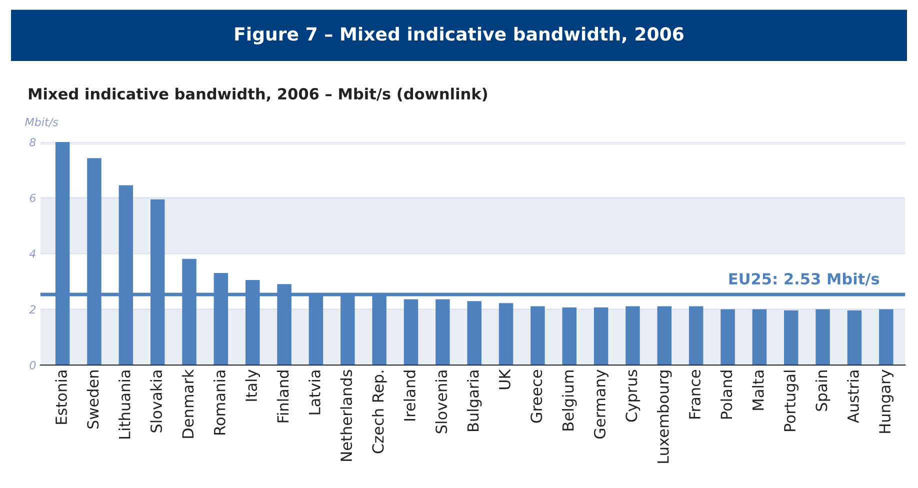 Image resolution: width=918 pixels, height=488 pixels. Describe the element at coordinates (695, 394) in the screenshot. I see `x-tick-label: France` at that location.